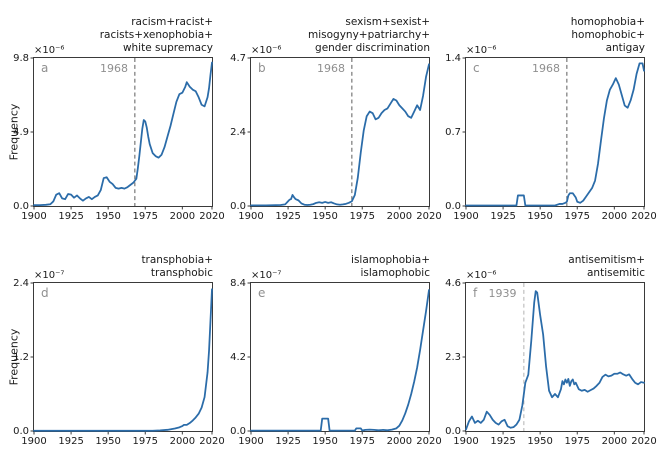  I want to click on y-tick-label: 8.4, so click(238, 283).